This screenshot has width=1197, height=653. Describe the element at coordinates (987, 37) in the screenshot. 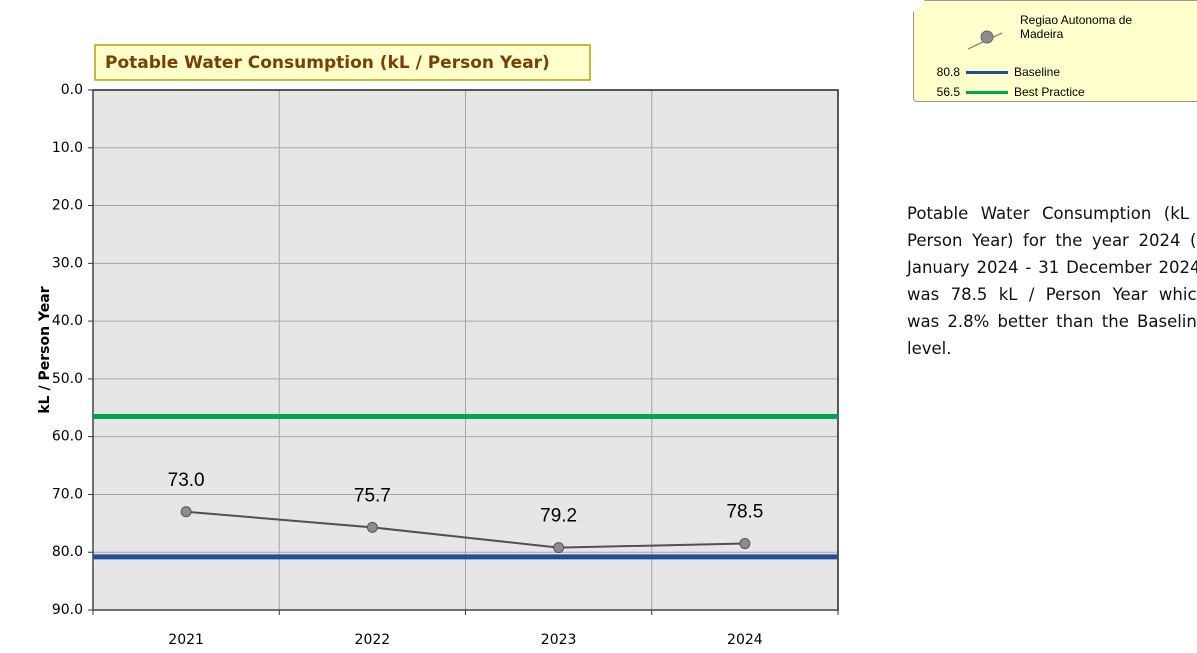

I see `legend-dot` at that location.